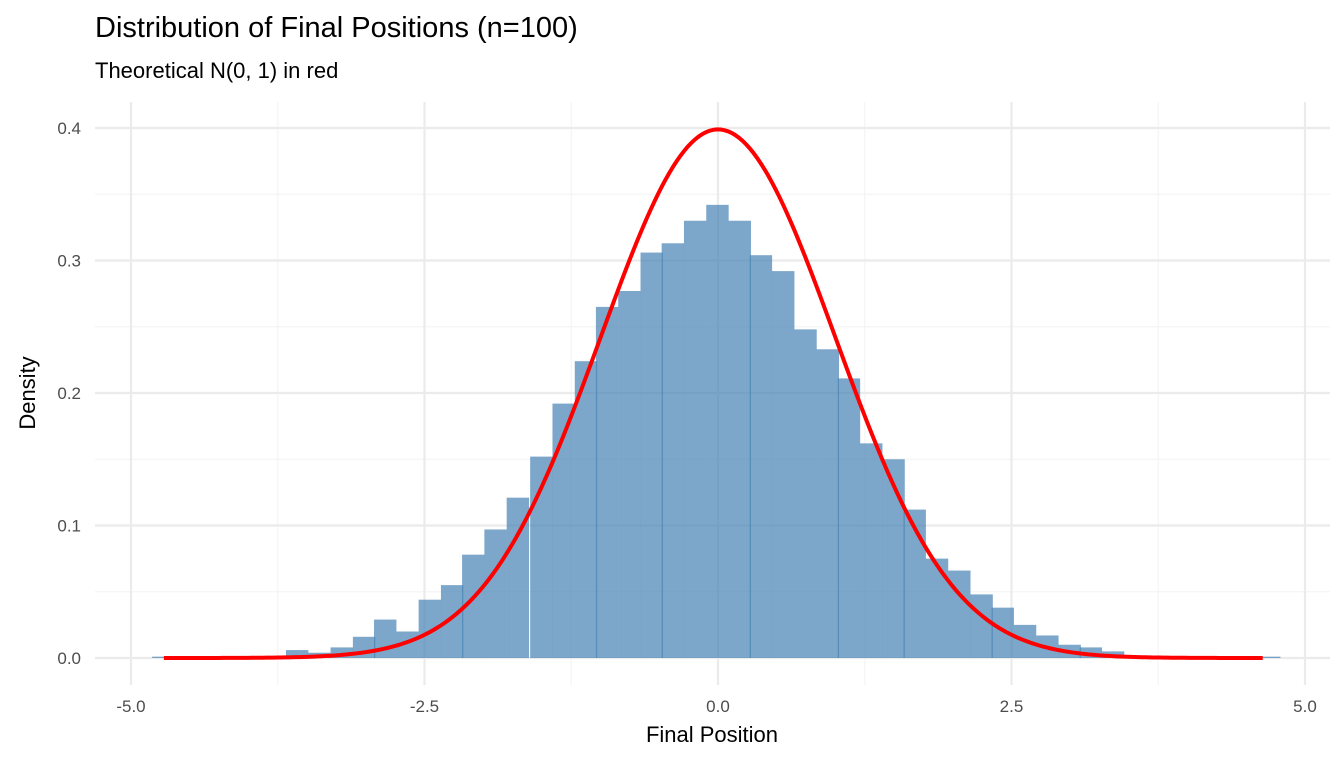 This screenshot has width=1344, height=768. What do you see at coordinates (69, 261) in the screenshot?
I see `y-tick-label: 0.3` at bounding box center [69, 261].